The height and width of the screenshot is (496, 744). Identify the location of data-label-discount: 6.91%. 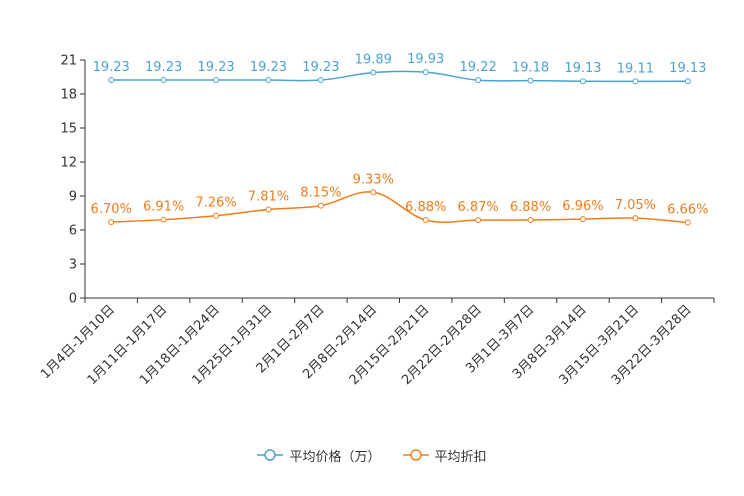
(163, 207).